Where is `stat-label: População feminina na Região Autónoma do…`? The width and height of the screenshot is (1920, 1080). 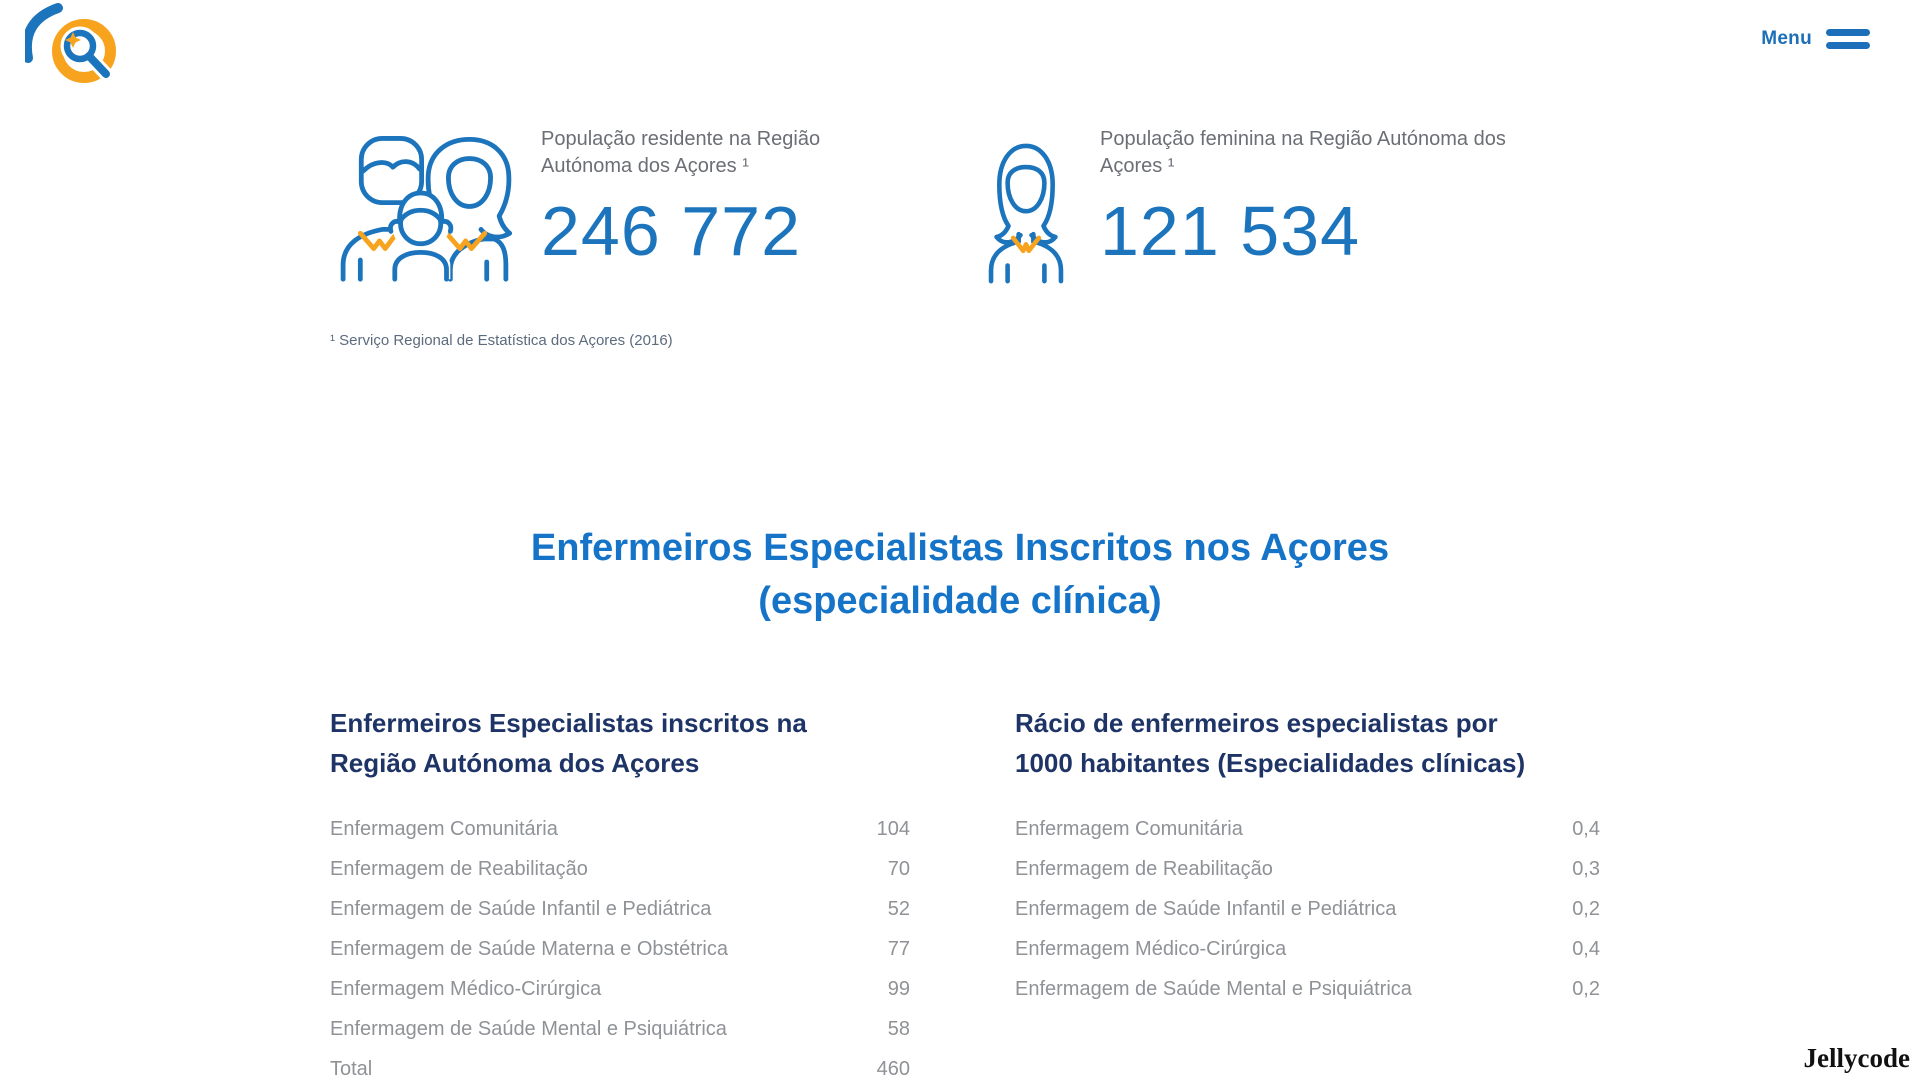
stat-label: População feminina na Região Autónoma do… is located at coordinates (1303, 152).